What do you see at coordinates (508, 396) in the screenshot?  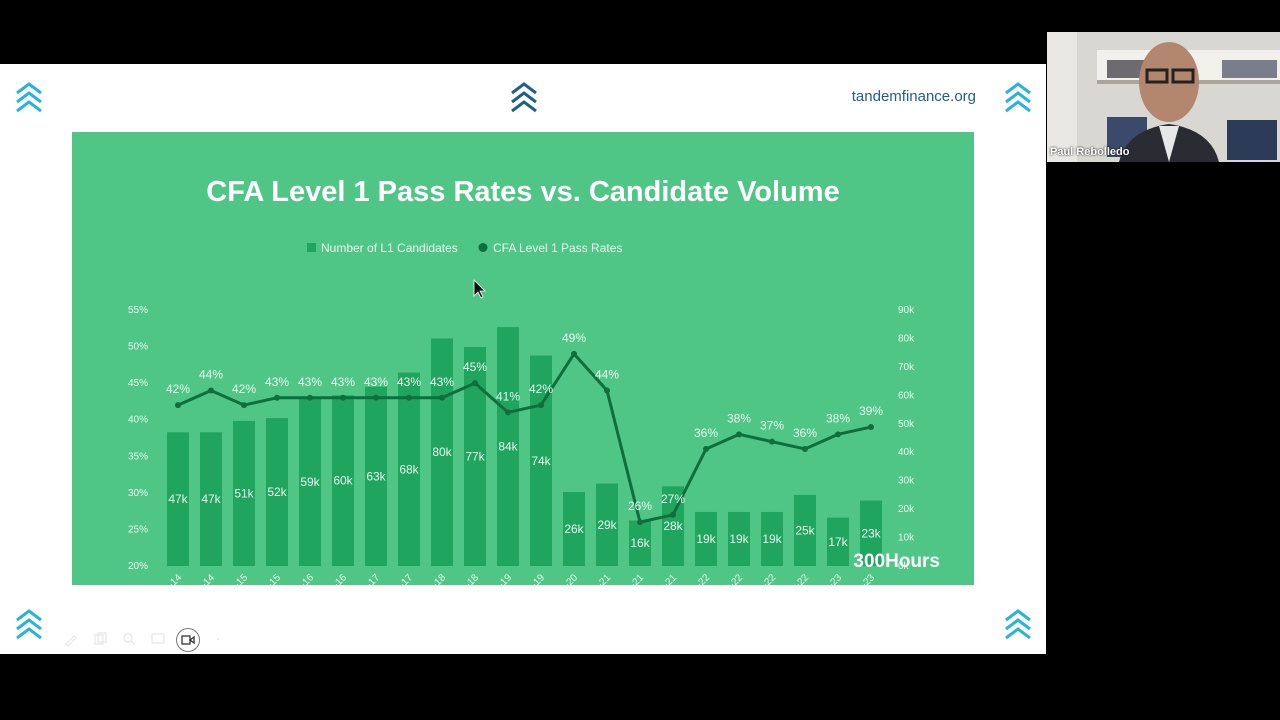 I see `pass-rate-data-label: 41%` at bounding box center [508, 396].